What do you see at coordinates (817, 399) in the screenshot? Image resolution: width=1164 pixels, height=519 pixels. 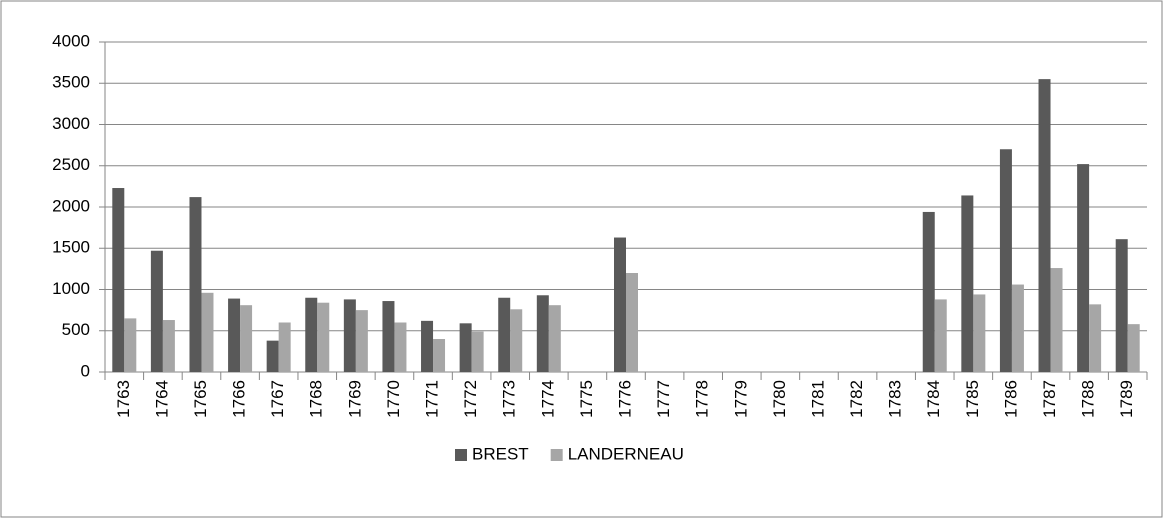 I see `x-tick-label: 1781` at bounding box center [817, 399].